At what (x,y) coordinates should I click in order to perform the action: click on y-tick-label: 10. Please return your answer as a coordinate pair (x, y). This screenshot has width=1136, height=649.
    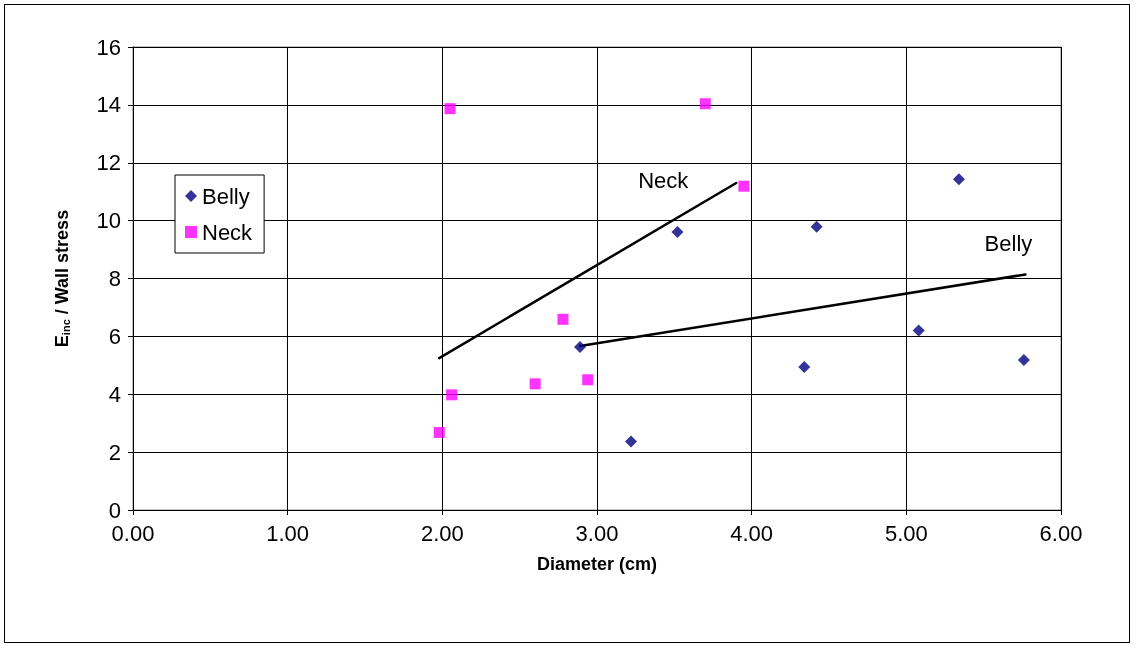
    Looking at the image, I should click on (108, 221).